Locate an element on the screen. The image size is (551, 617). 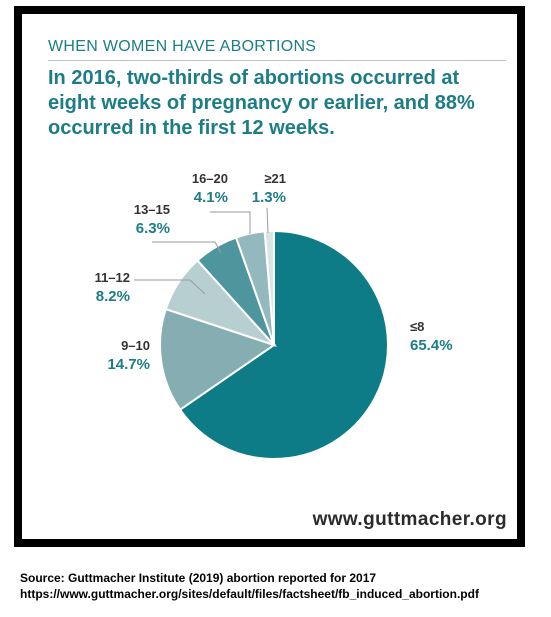
slice-category-label: ≥21 is located at coordinates (275, 178).